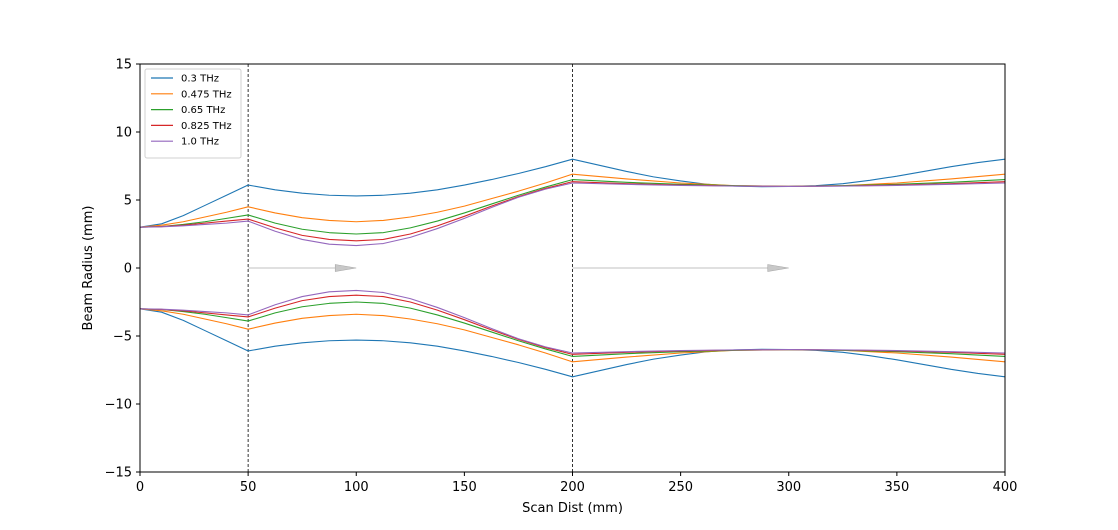  I want to click on x-tick-label: 100, so click(356, 487).